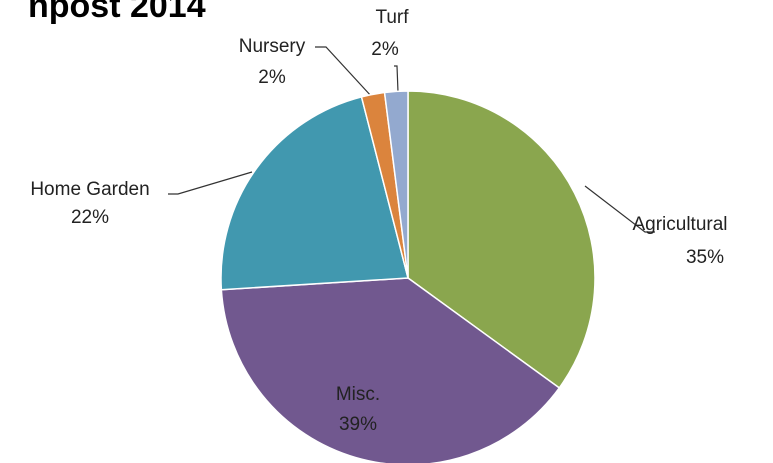  I want to click on slice-label: Misc., so click(358, 394).